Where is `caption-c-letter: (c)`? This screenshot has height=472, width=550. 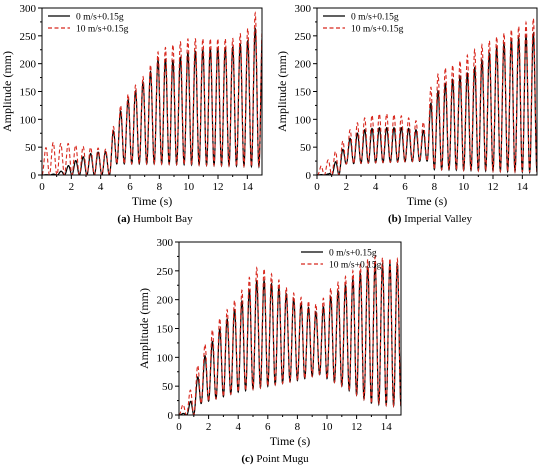 caption-c-letter: (c) is located at coordinates (247, 459).